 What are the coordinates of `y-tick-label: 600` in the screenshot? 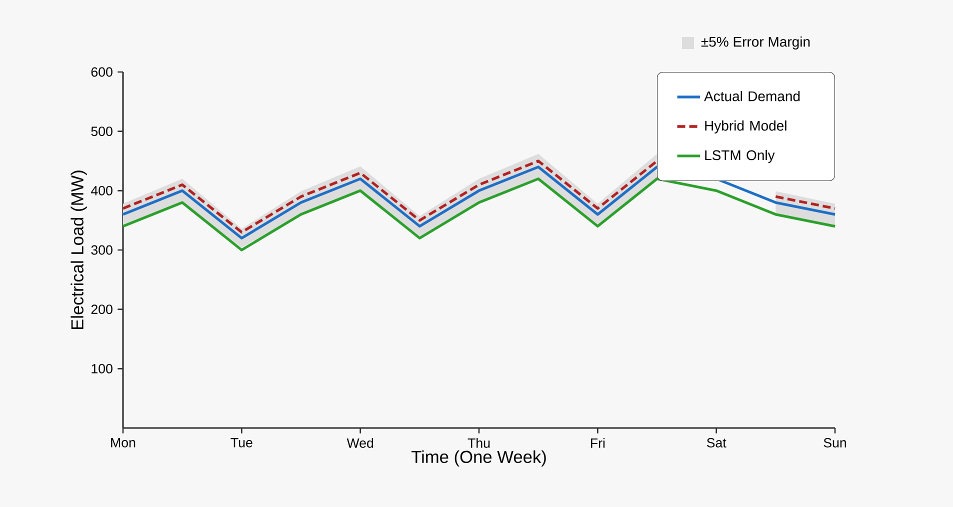 It's located at (101, 72).